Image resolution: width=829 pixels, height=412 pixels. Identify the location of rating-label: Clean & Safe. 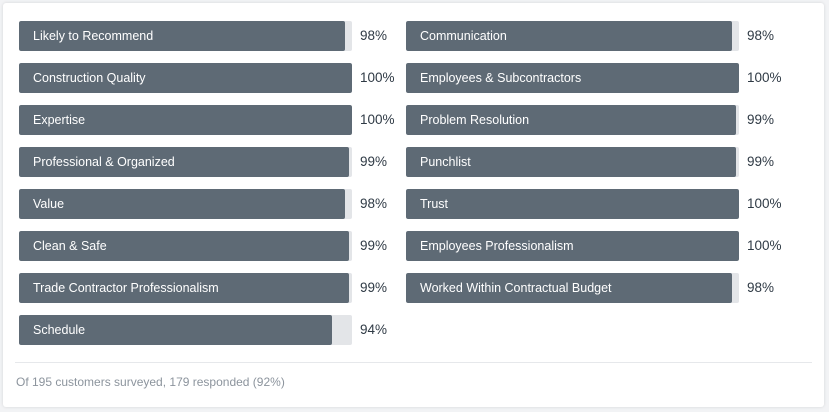
(70, 246).